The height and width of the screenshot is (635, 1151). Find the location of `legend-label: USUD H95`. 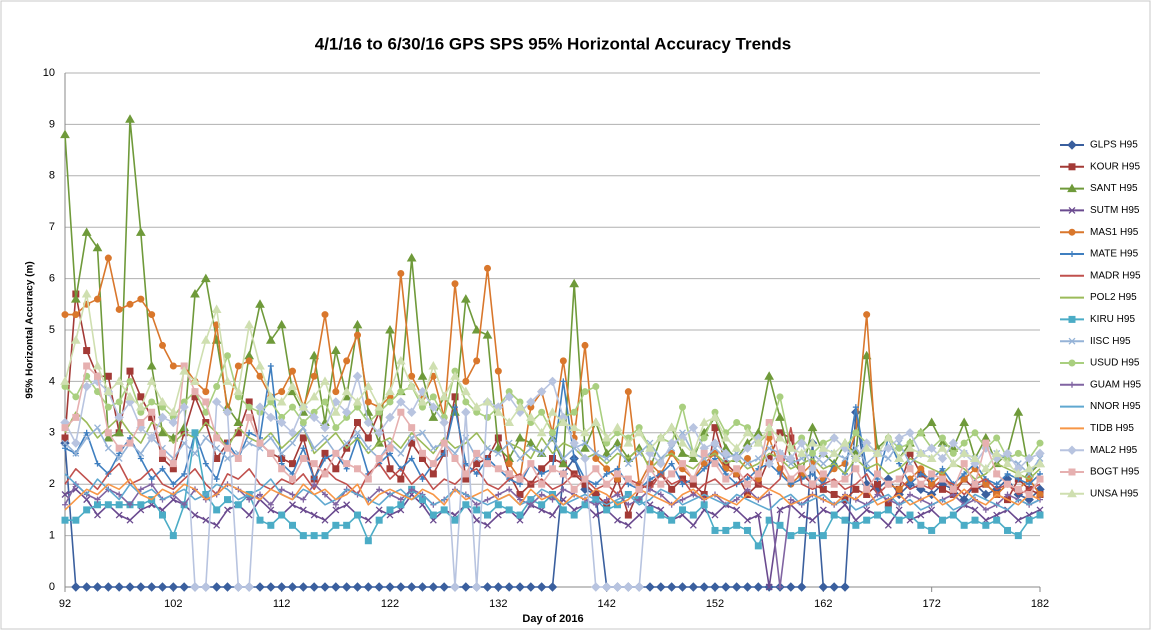

legend-label: USUD H95 is located at coordinates (1115, 363).